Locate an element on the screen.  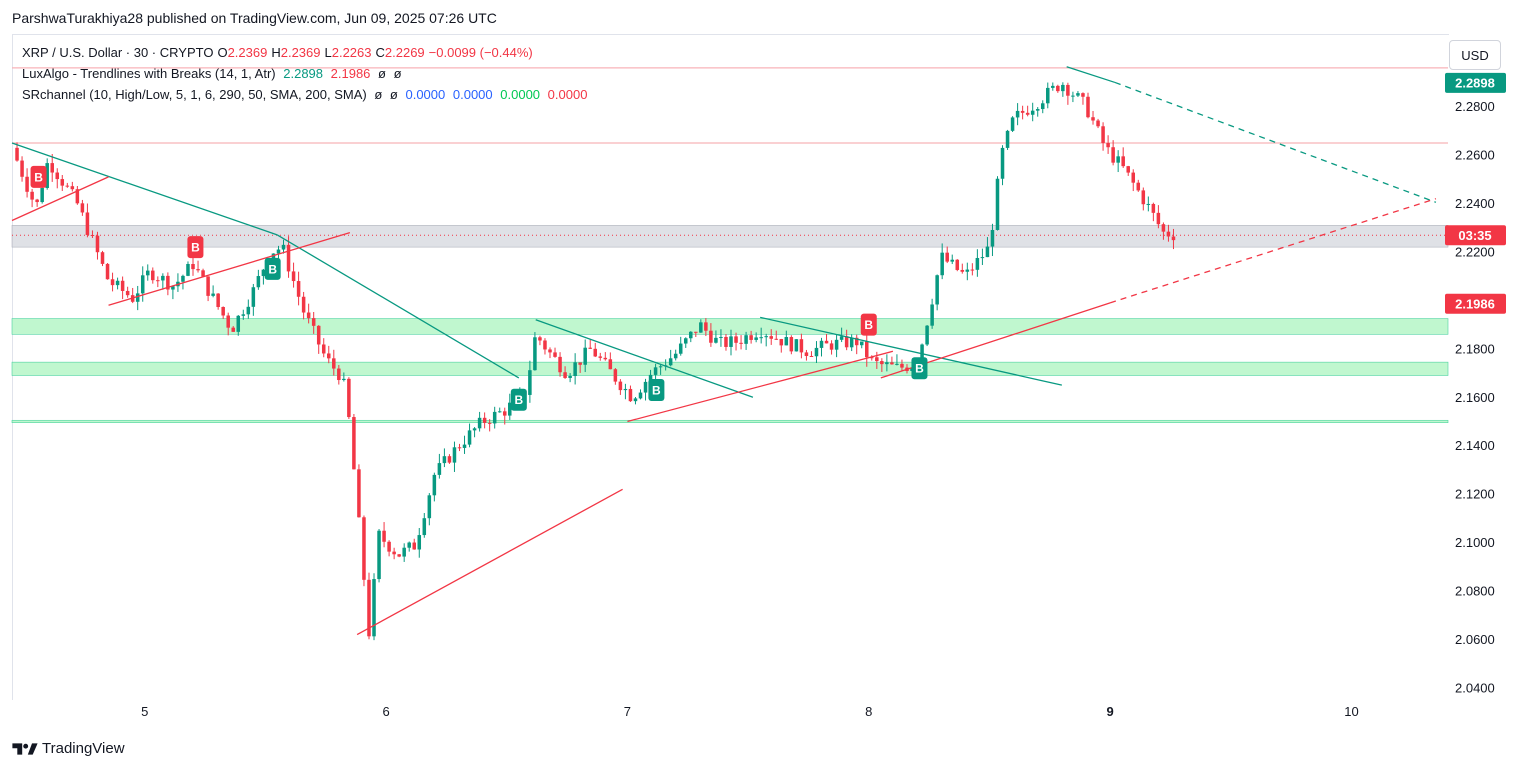
y-tick-label-12: 2.0400 is located at coordinates (1475, 687).